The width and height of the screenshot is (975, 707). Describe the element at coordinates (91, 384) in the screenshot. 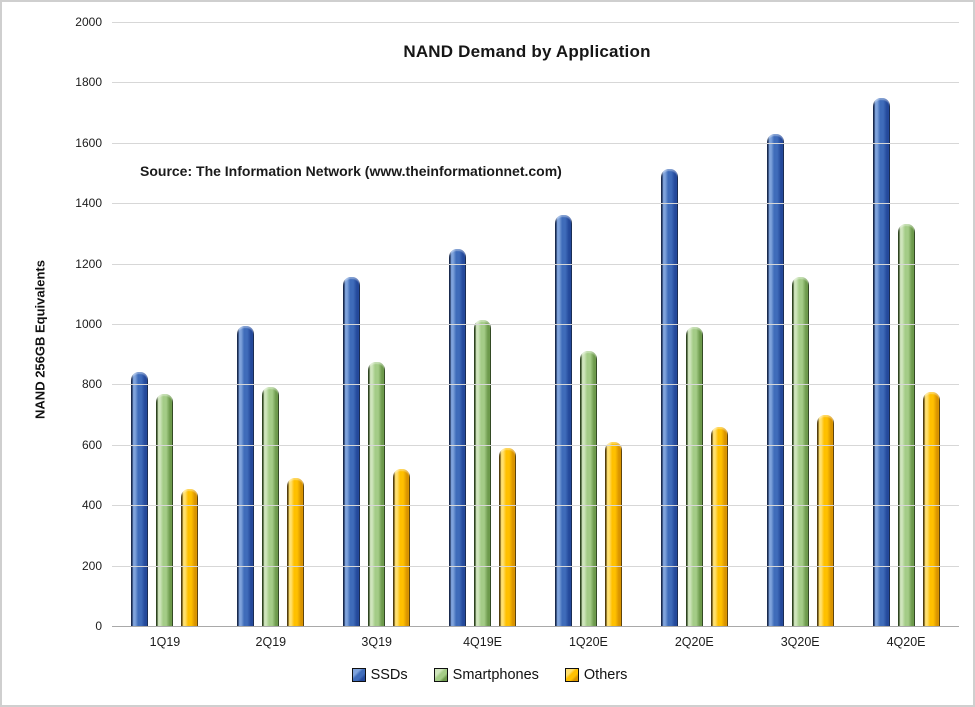

I see `y-tick-label: 800` at that location.